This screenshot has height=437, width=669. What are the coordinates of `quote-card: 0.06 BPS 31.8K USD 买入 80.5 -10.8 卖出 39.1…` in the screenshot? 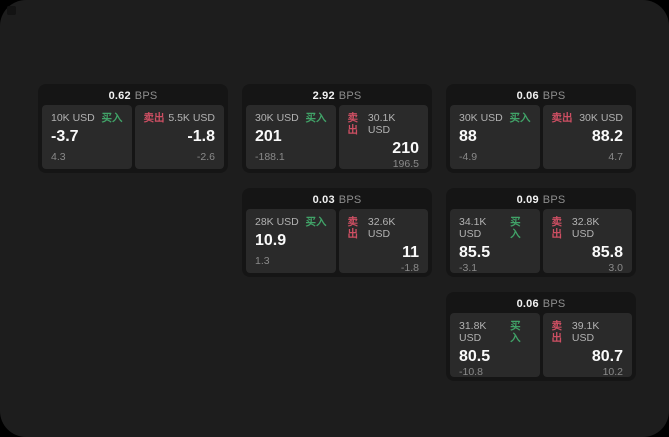 It's located at (541, 336).